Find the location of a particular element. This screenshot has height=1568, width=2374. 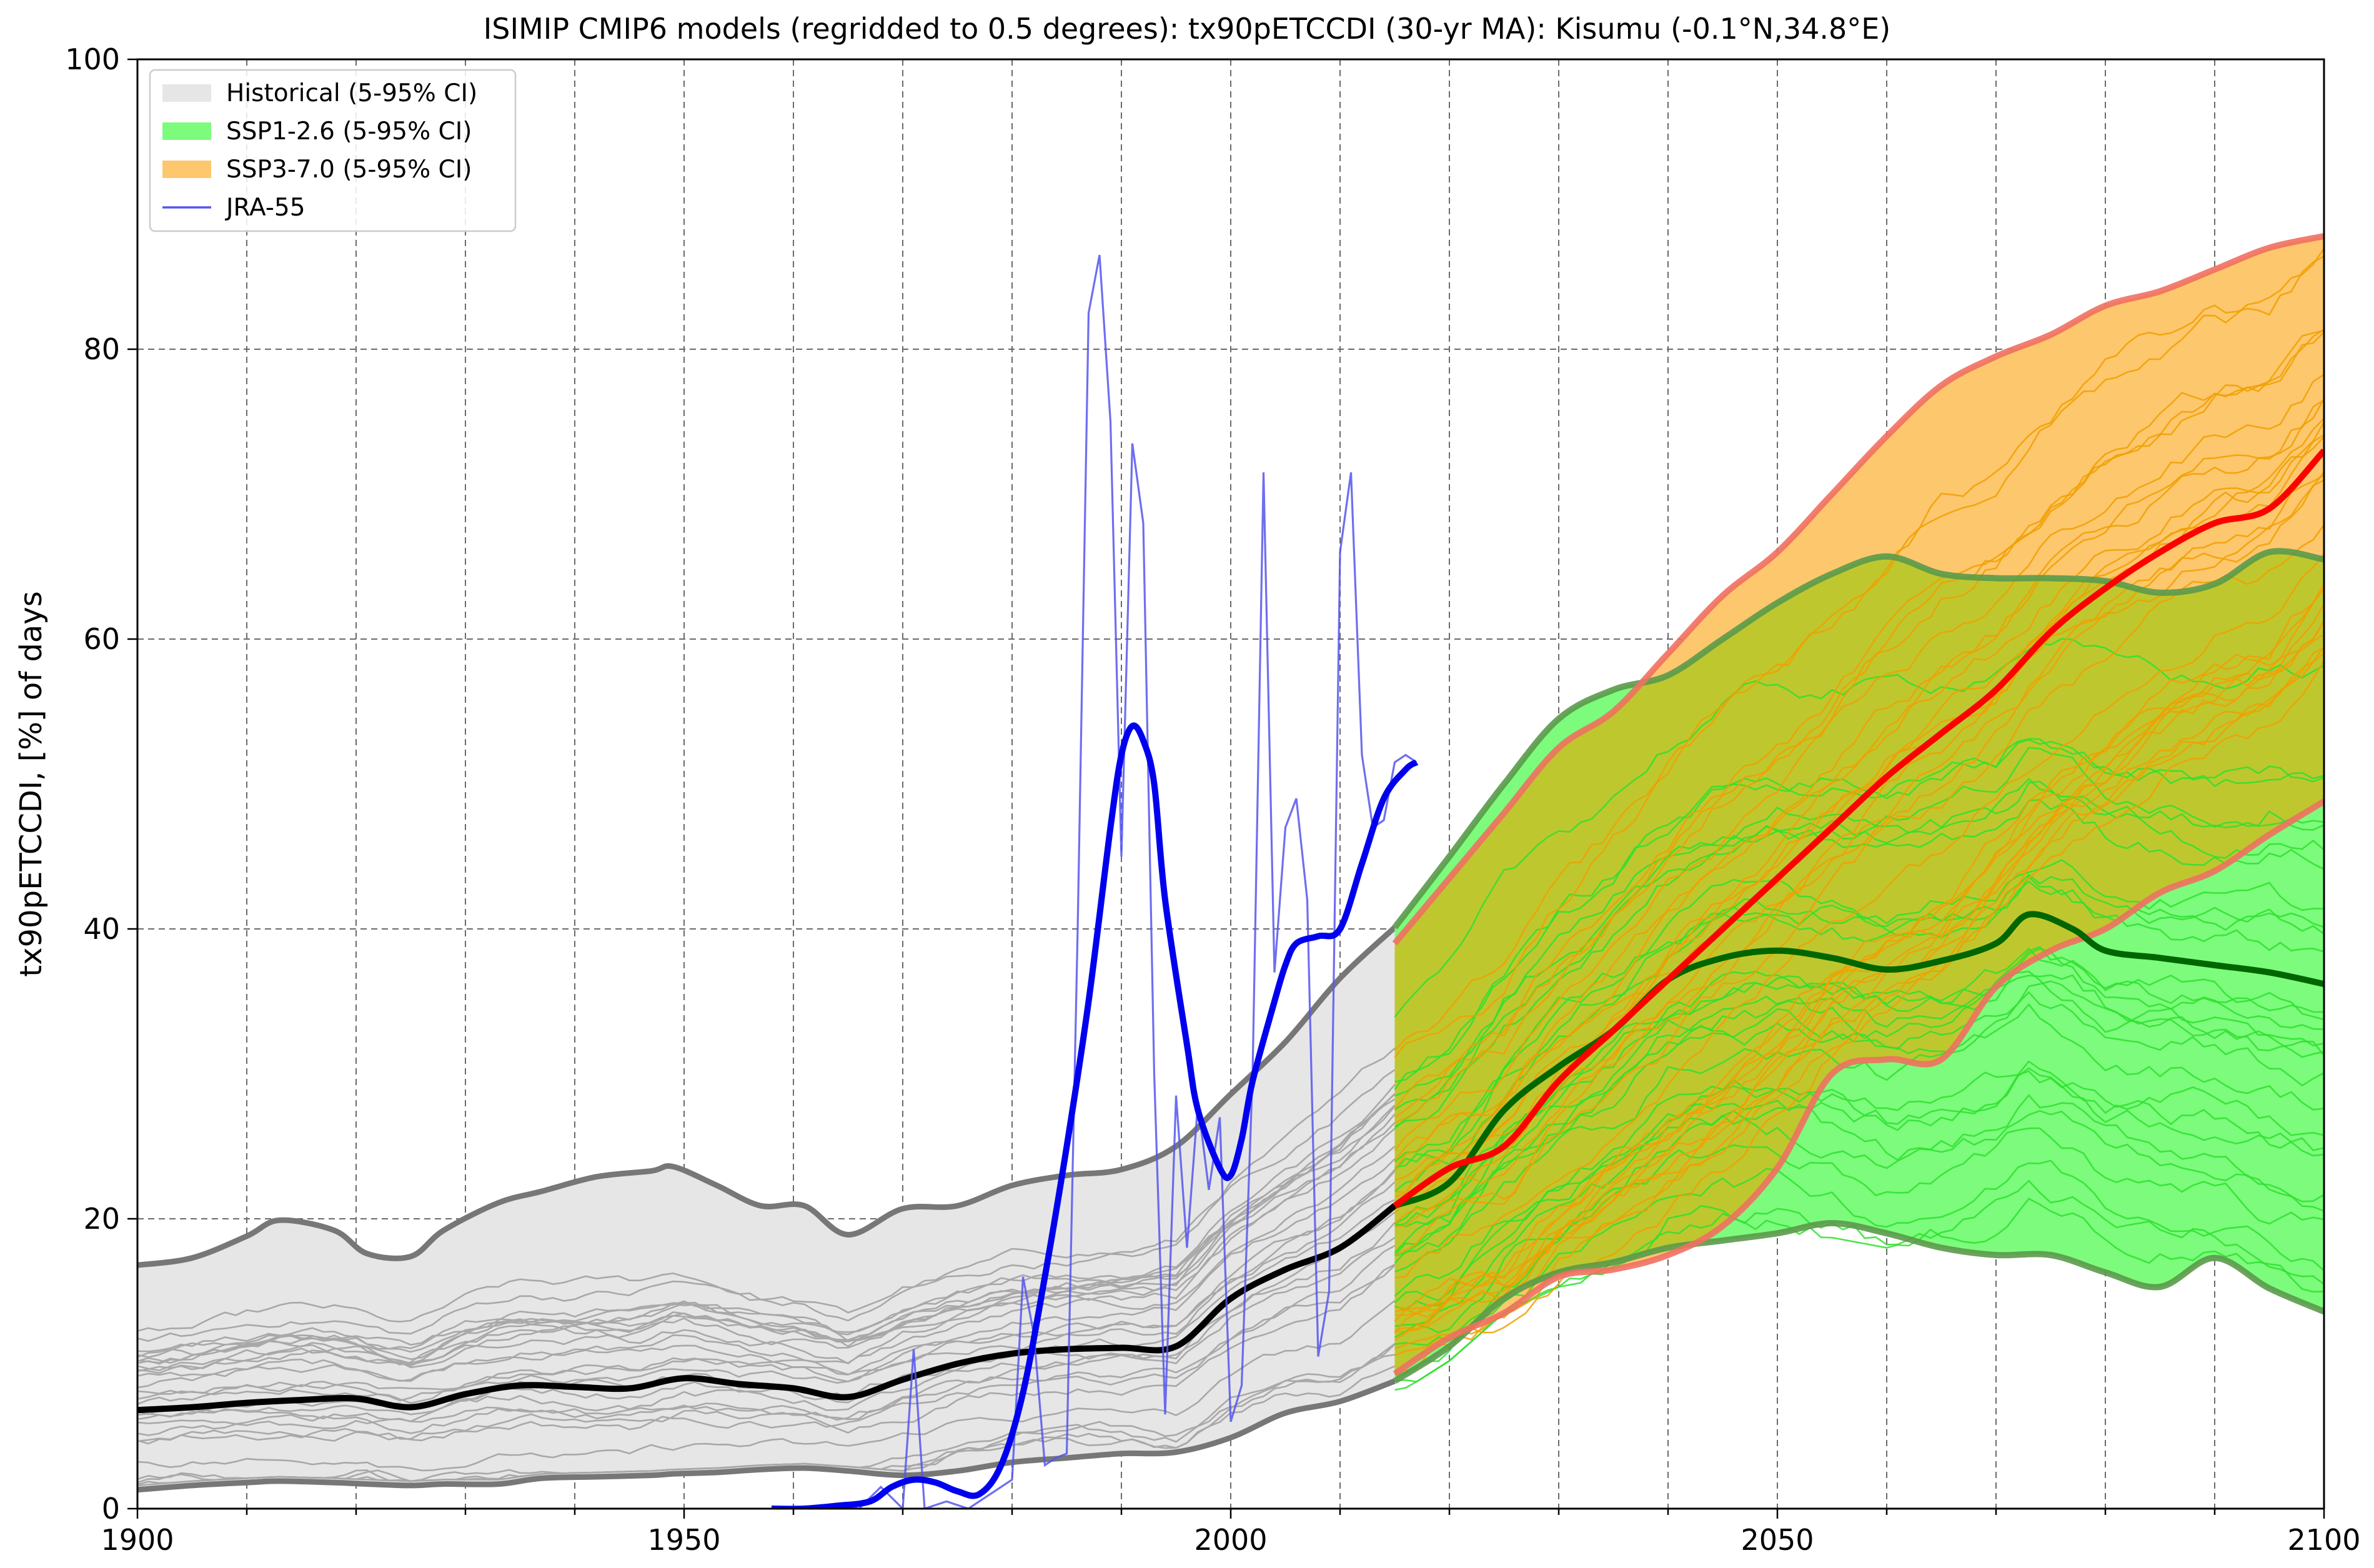

ssp126-lower-edge is located at coordinates (1859, 1301).